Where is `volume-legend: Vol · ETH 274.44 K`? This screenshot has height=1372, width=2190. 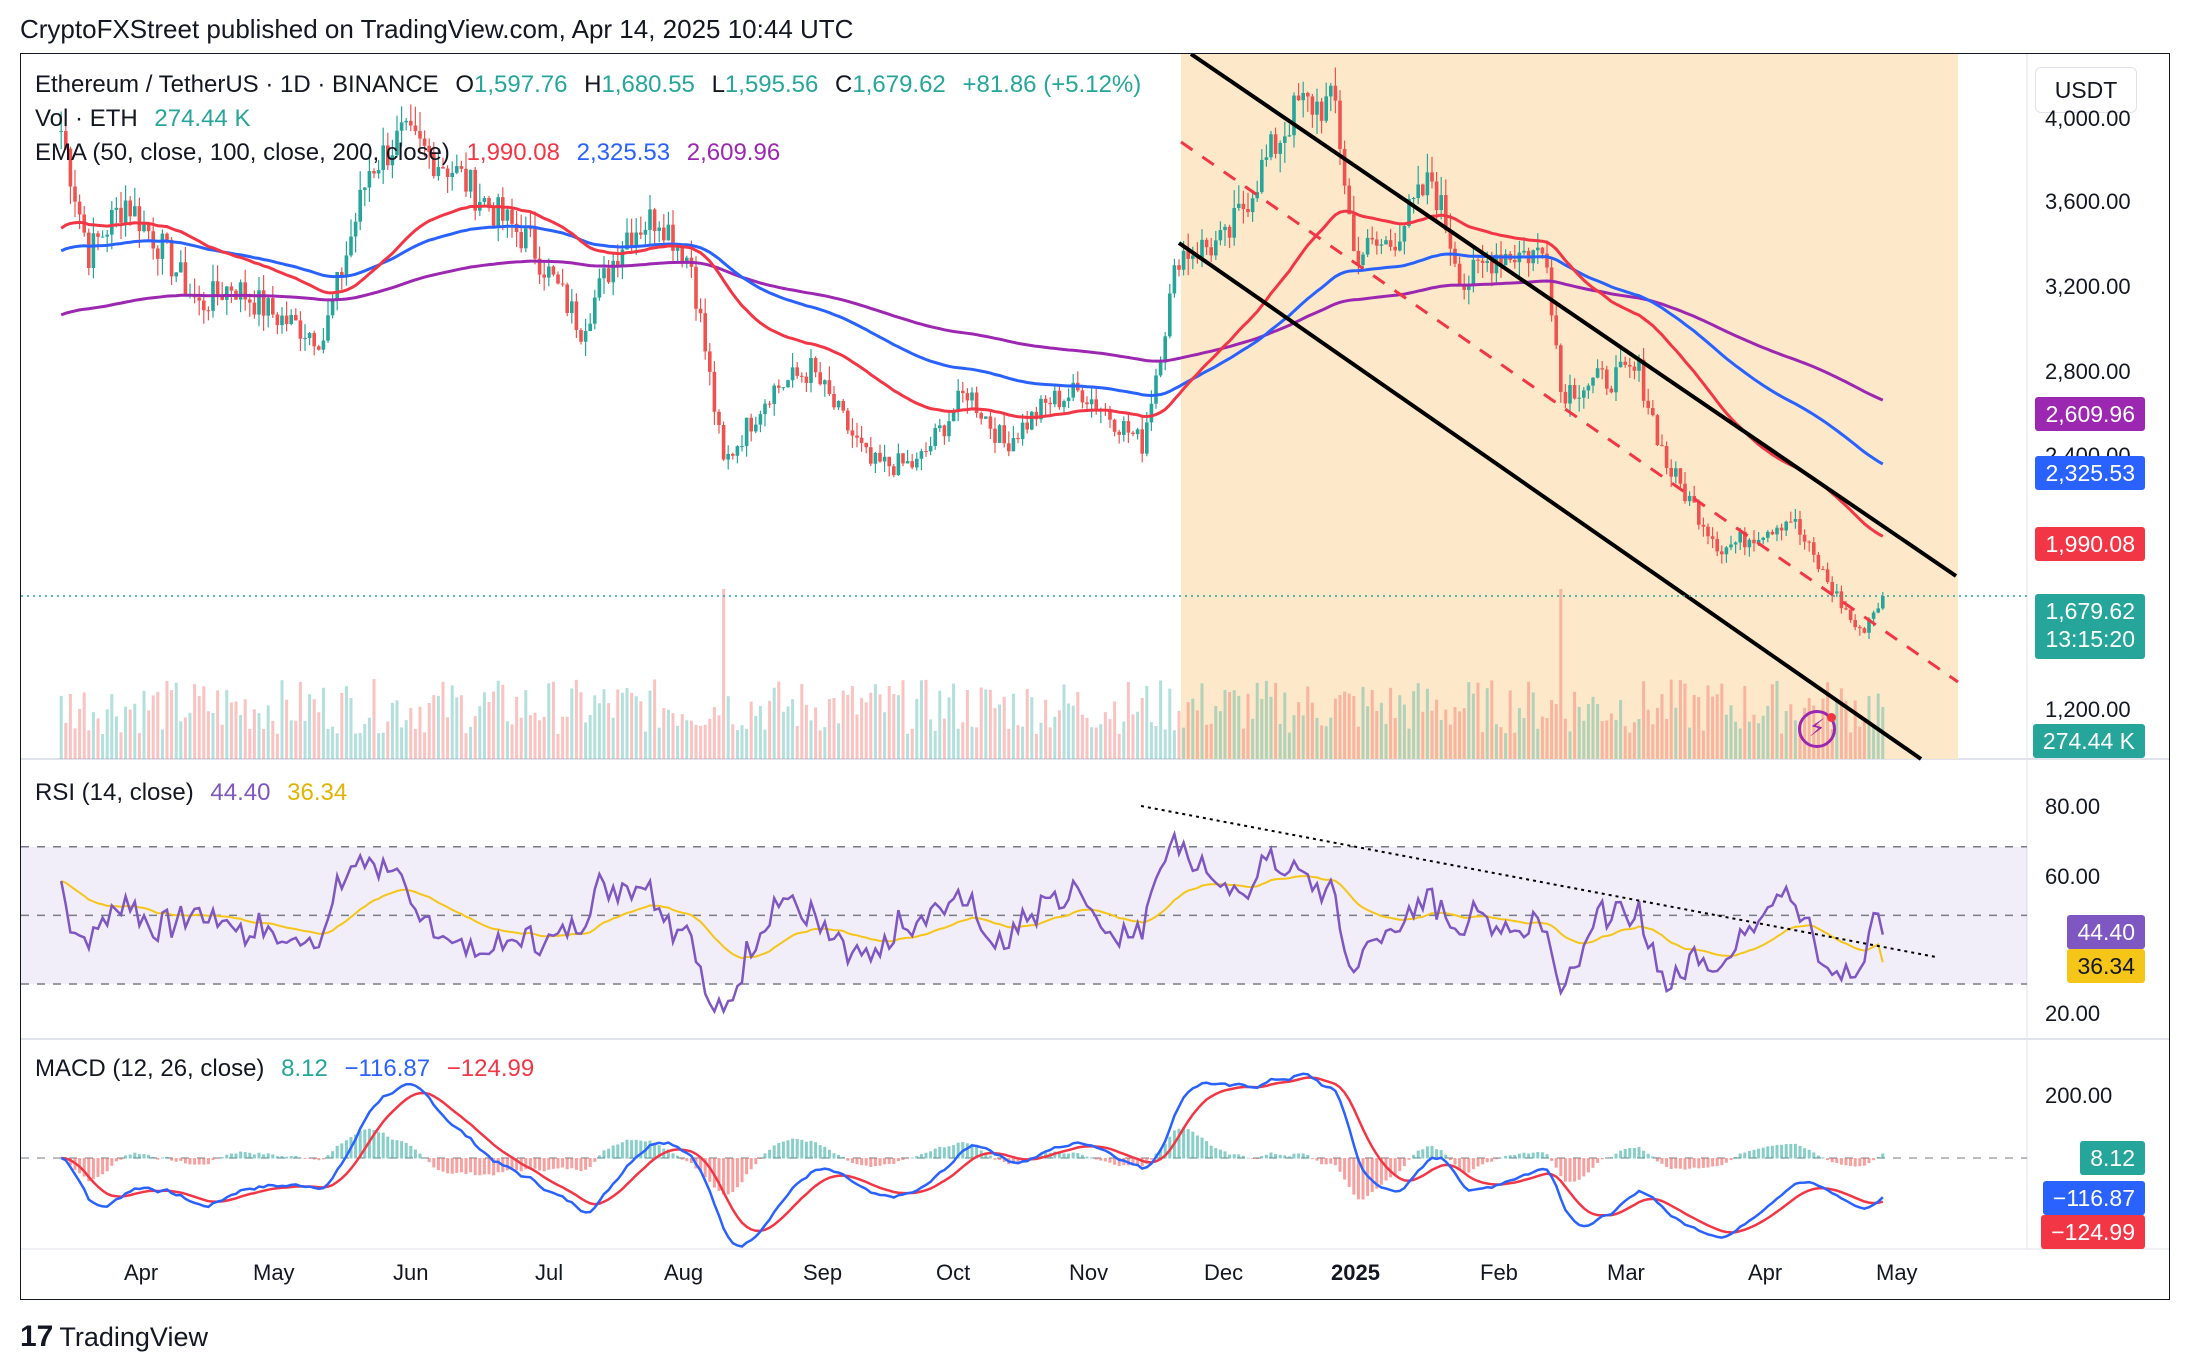 volume-legend: Vol · ETH 274.44 K is located at coordinates (147, 119).